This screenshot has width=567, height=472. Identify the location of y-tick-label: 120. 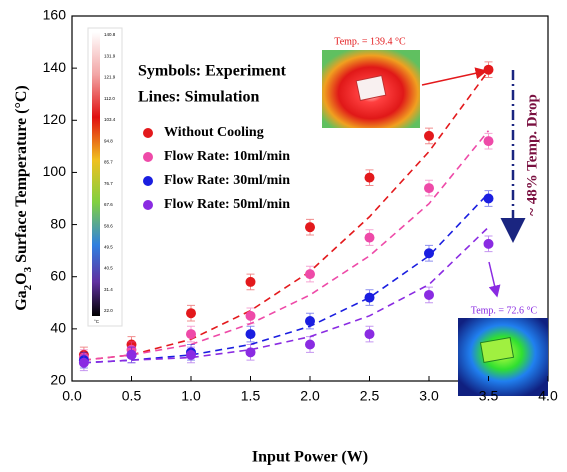
(55, 119).